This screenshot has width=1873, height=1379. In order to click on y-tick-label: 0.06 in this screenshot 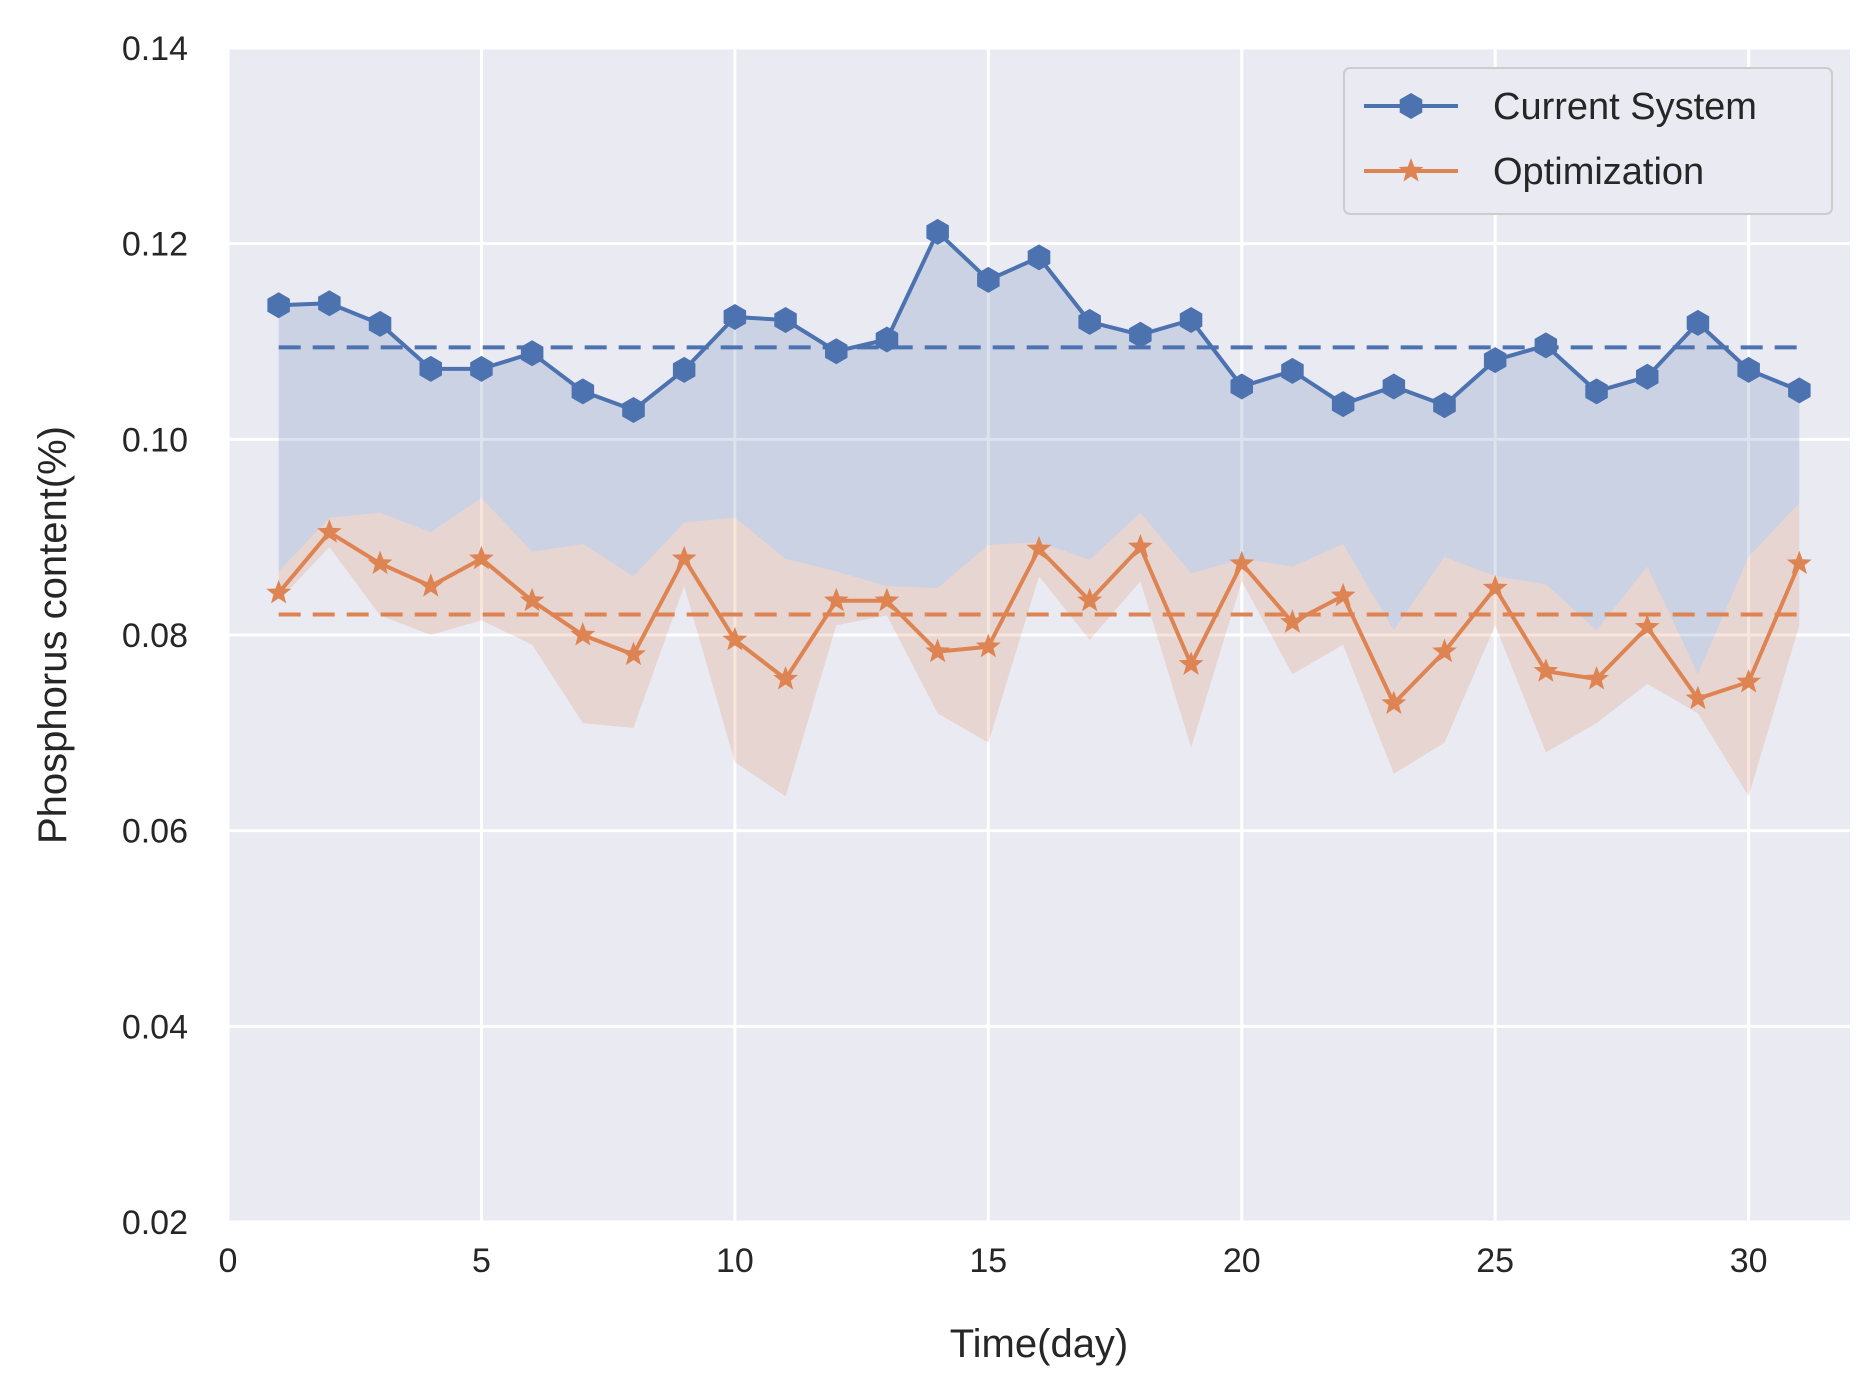, I will do `click(155, 832)`.